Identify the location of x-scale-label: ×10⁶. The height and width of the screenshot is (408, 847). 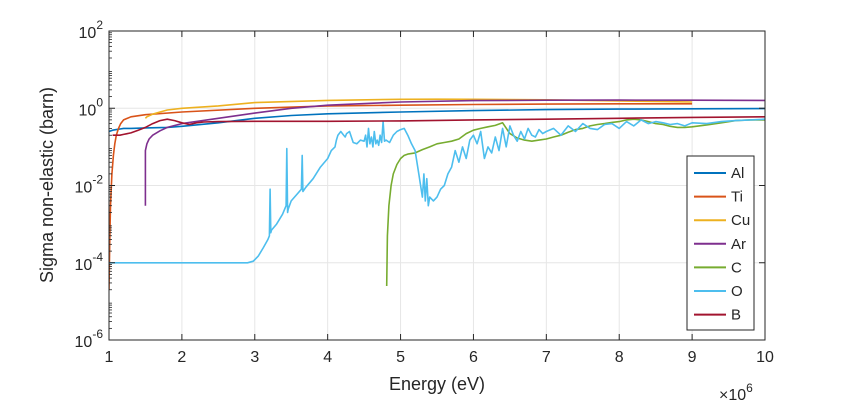
(736, 392).